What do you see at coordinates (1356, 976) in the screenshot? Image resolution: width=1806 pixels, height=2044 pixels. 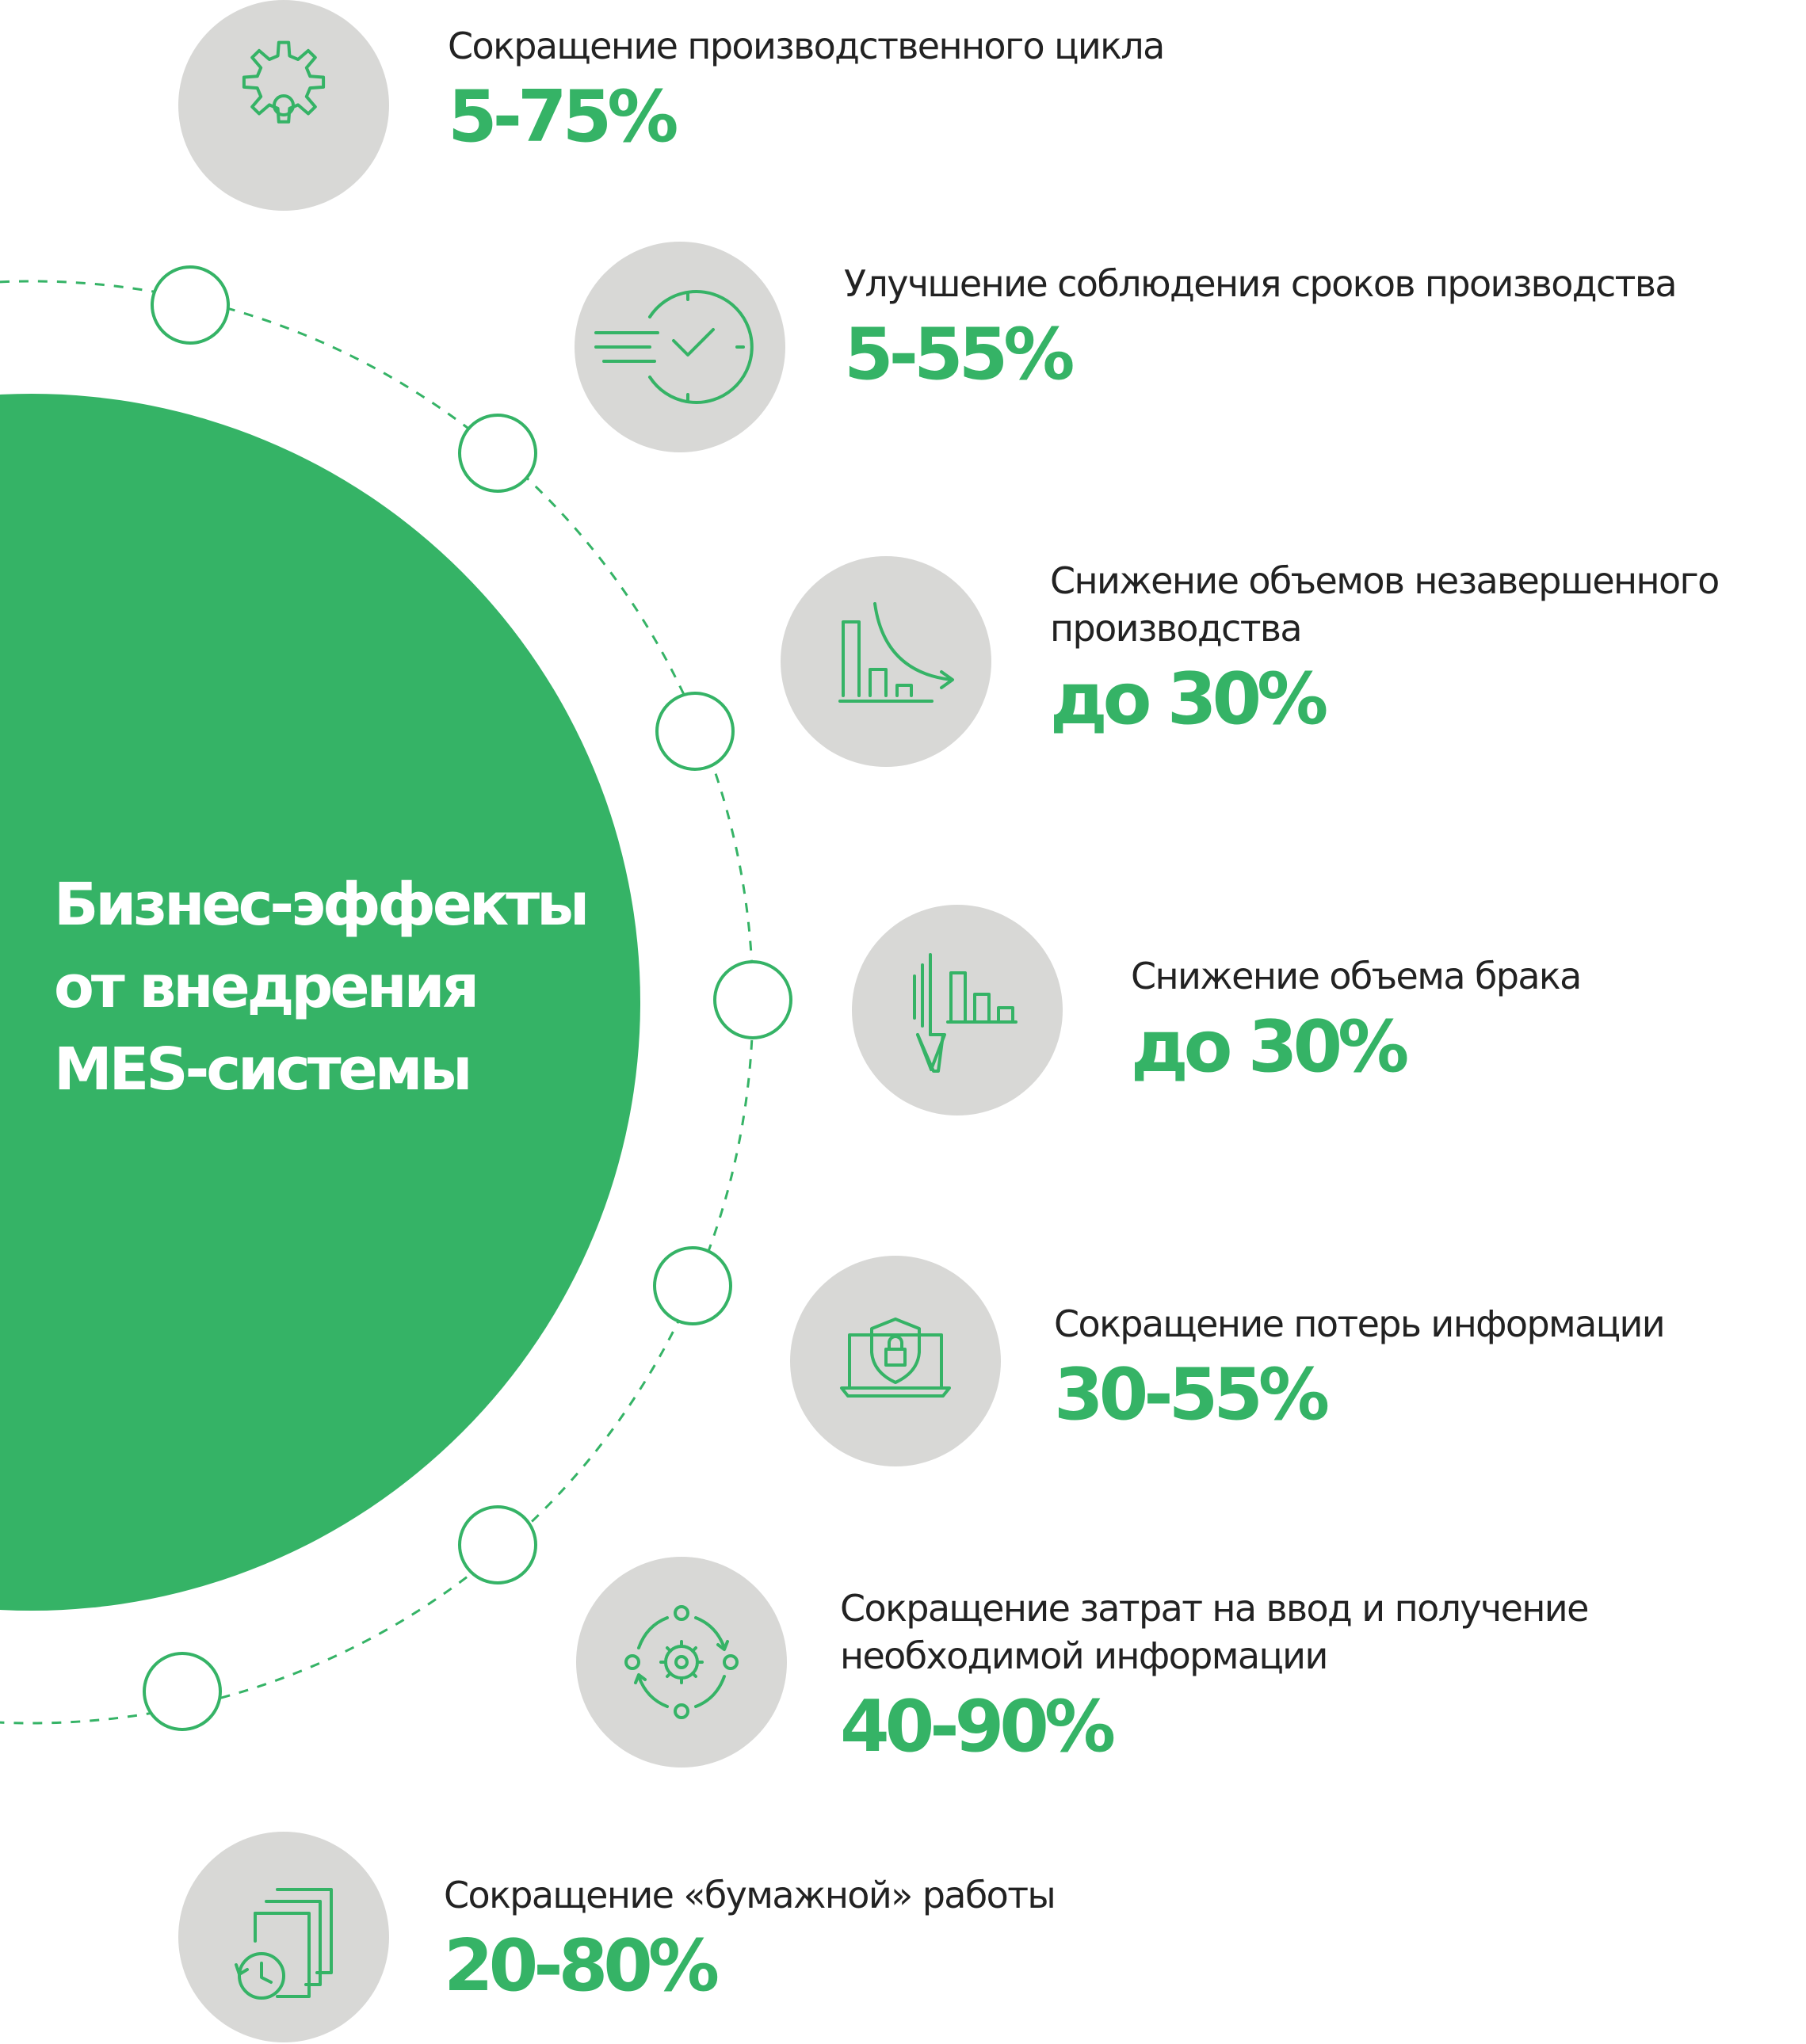 I see `effect-label: Снижение объема брака` at bounding box center [1356, 976].